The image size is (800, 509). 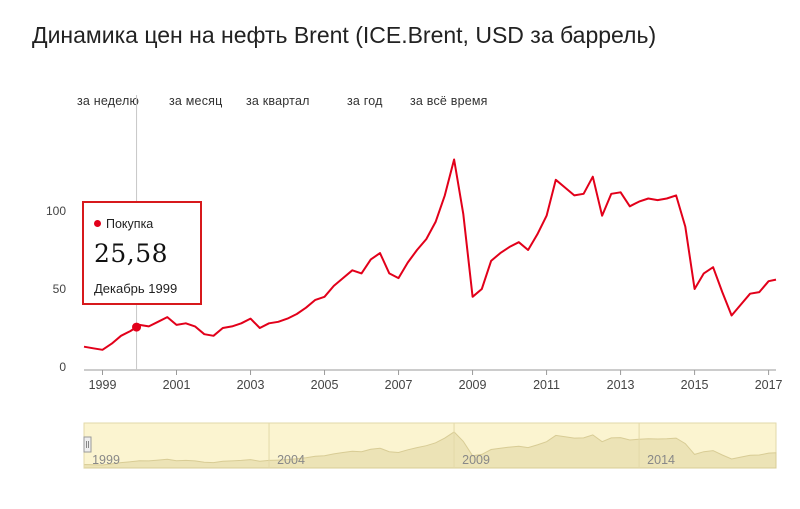 What do you see at coordinates (177, 385) in the screenshot?
I see `x-tick-label: 2001` at bounding box center [177, 385].